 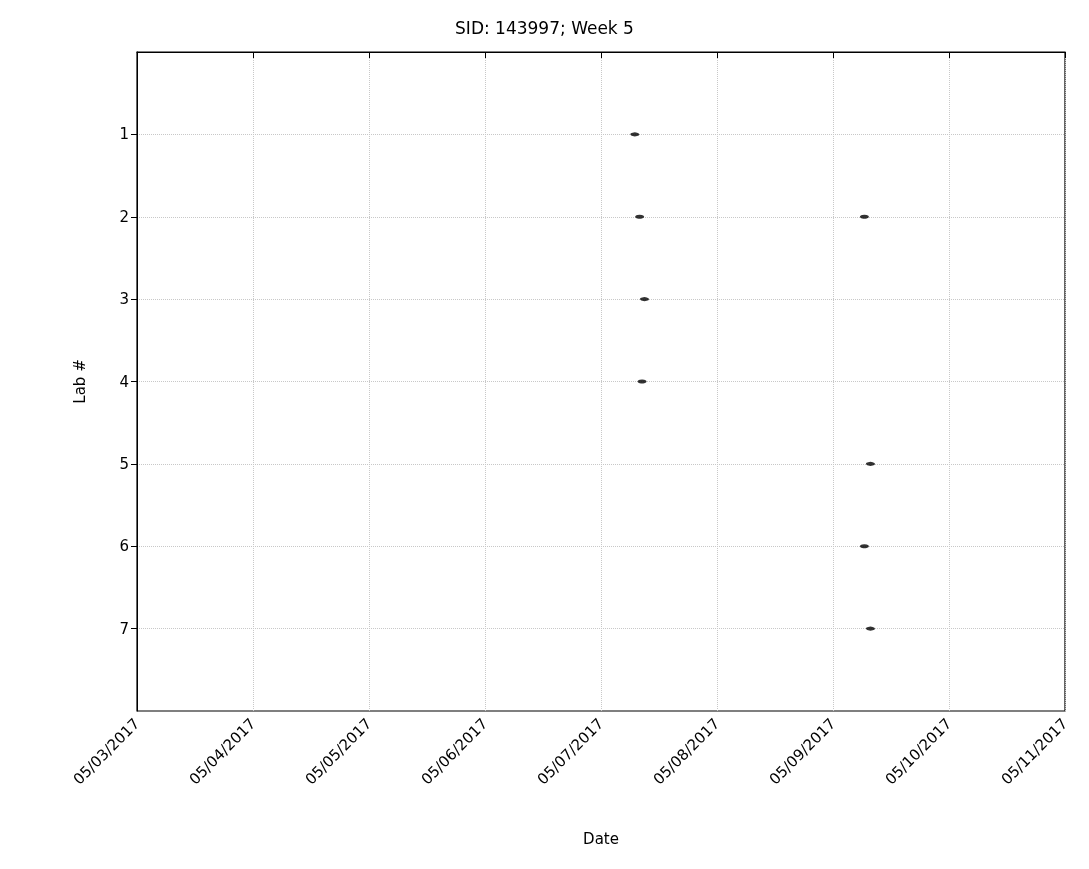 I want to click on chart-title: SID: 143997; Week 5, so click(x=544, y=27).